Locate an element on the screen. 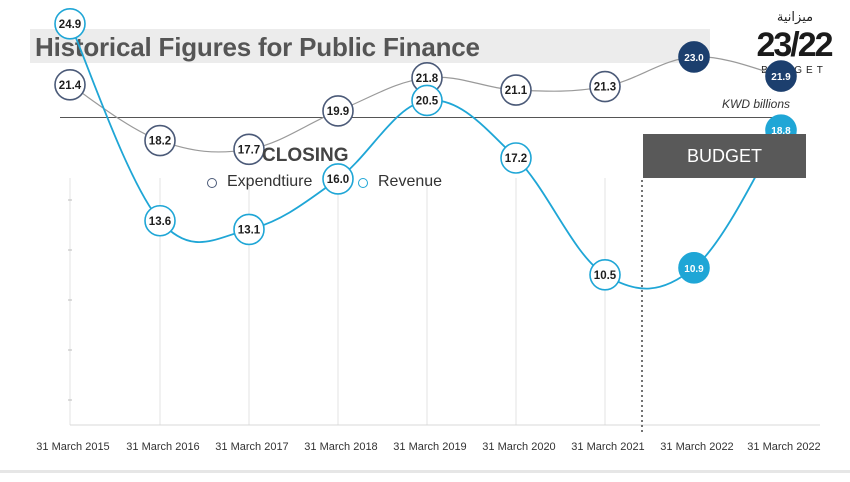 The width and height of the screenshot is (850, 482). bottom-divider is located at coordinates (425, 471).